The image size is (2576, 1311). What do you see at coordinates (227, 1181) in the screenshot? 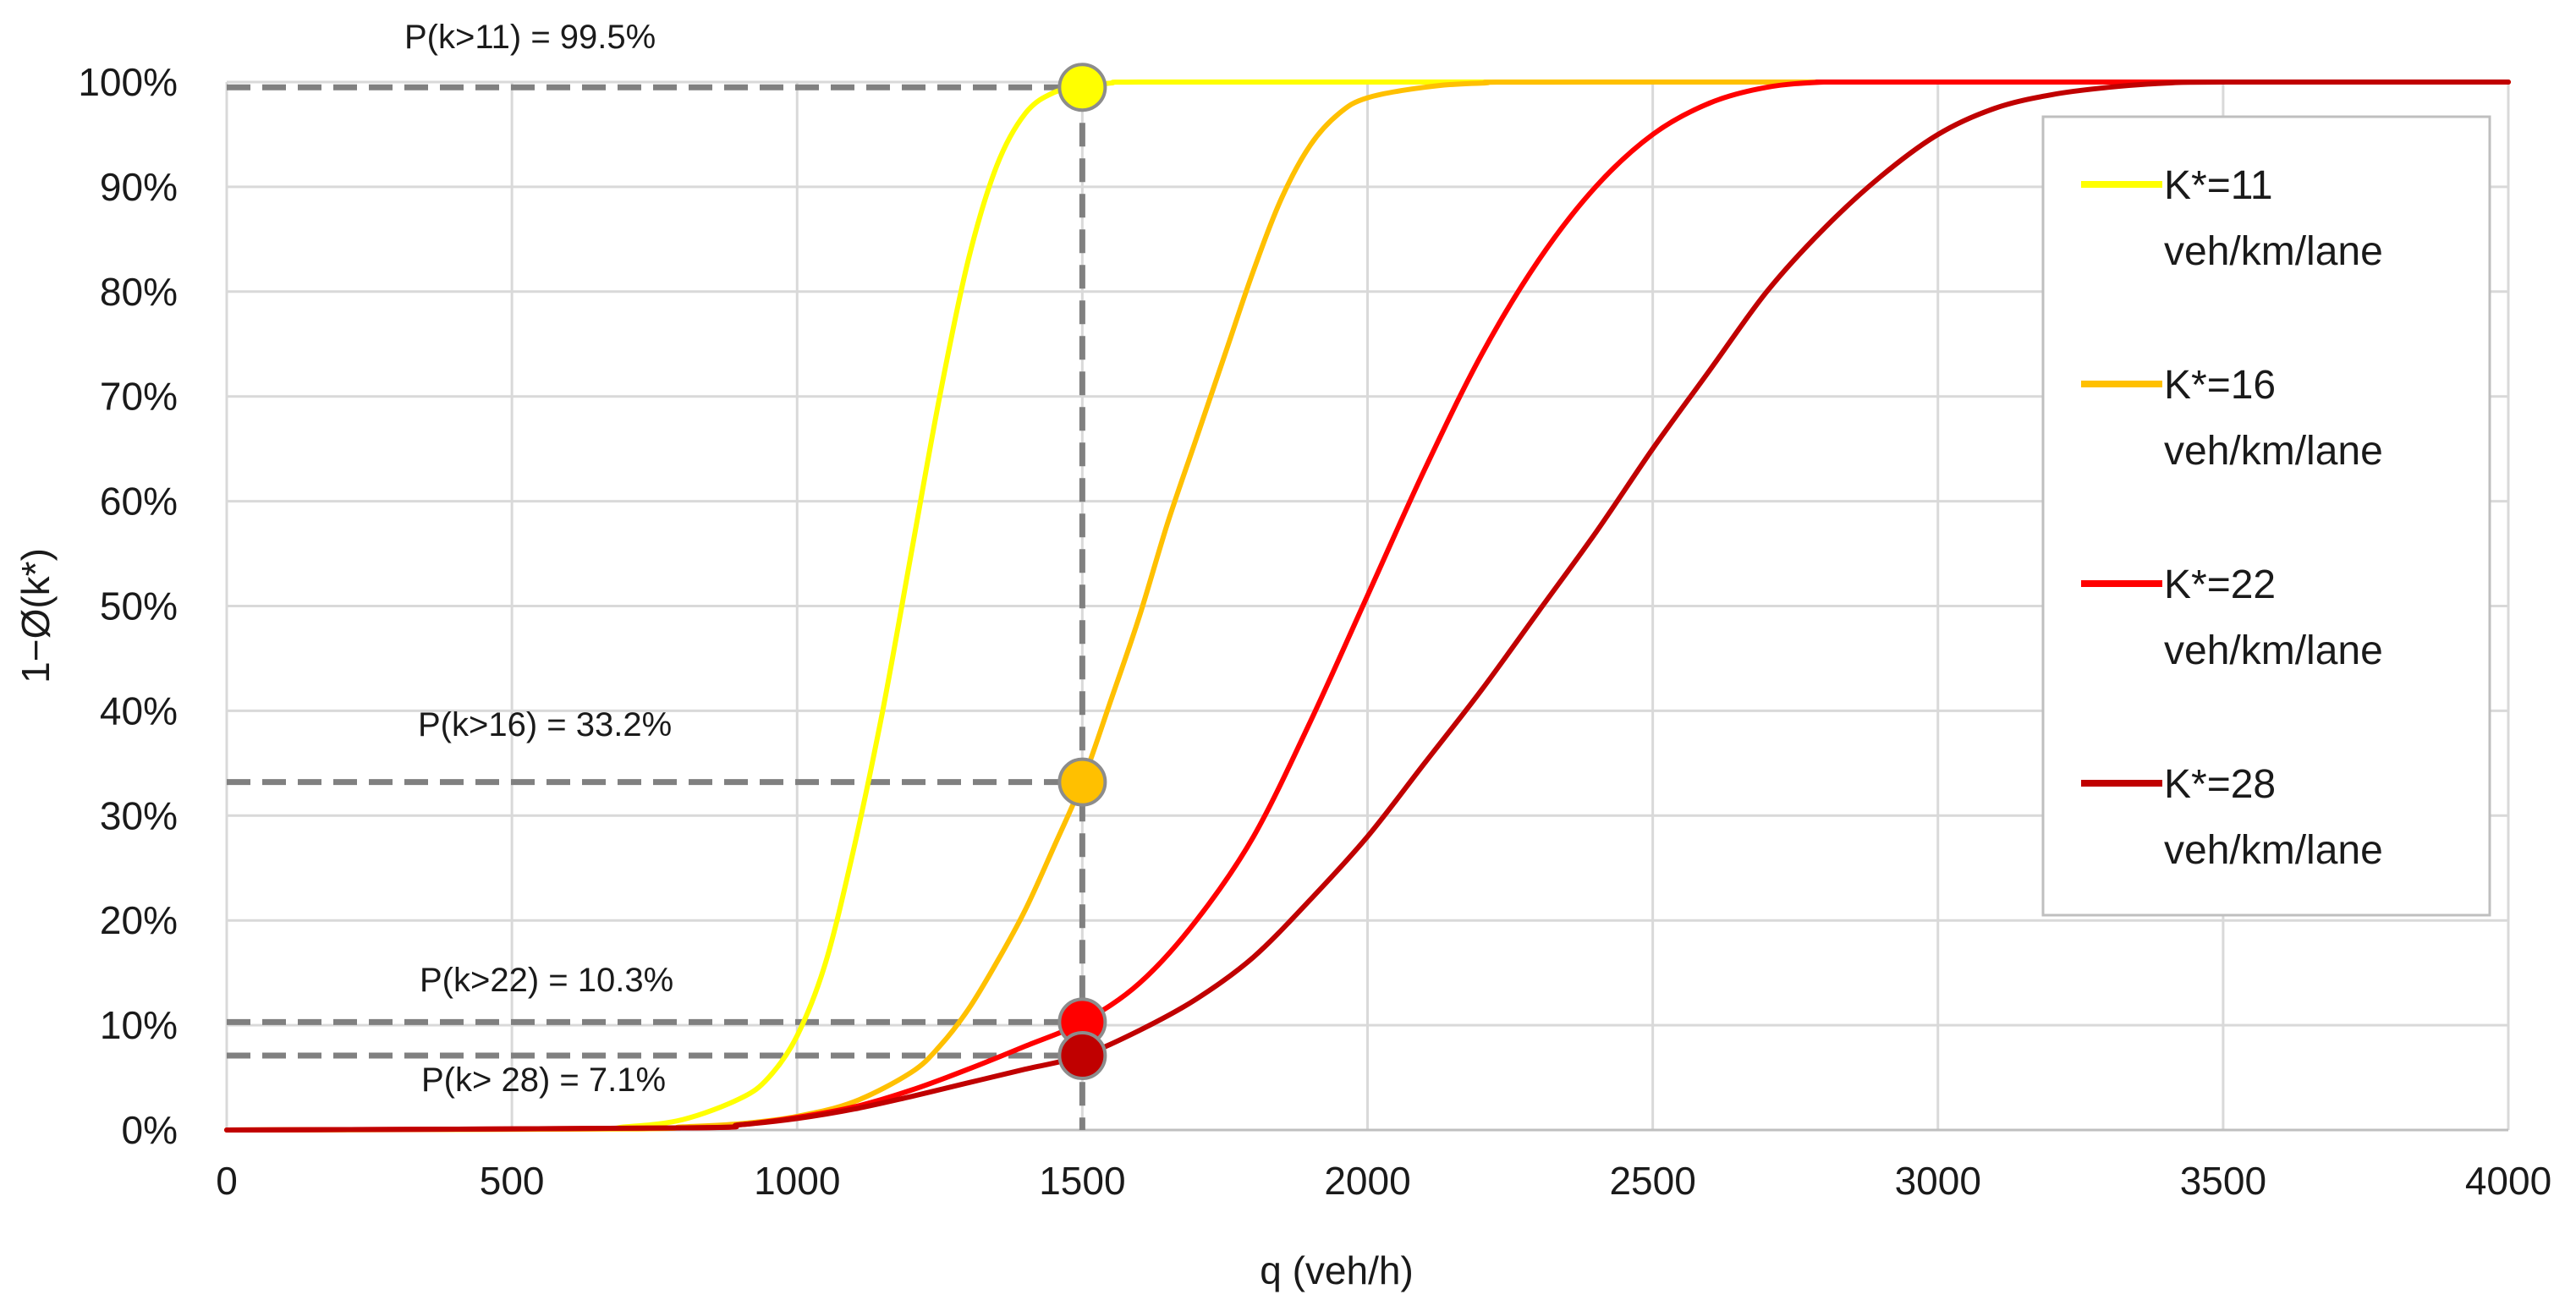
I see `x-tick-label: 0` at bounding box center [227, 1181].